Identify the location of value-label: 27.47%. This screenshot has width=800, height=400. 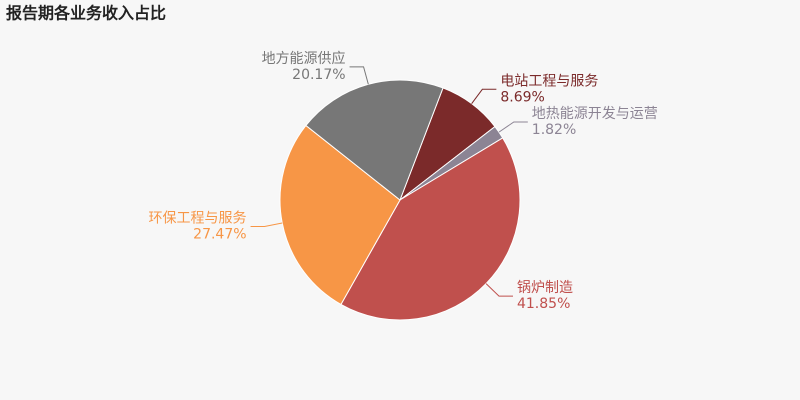
(219, 234).